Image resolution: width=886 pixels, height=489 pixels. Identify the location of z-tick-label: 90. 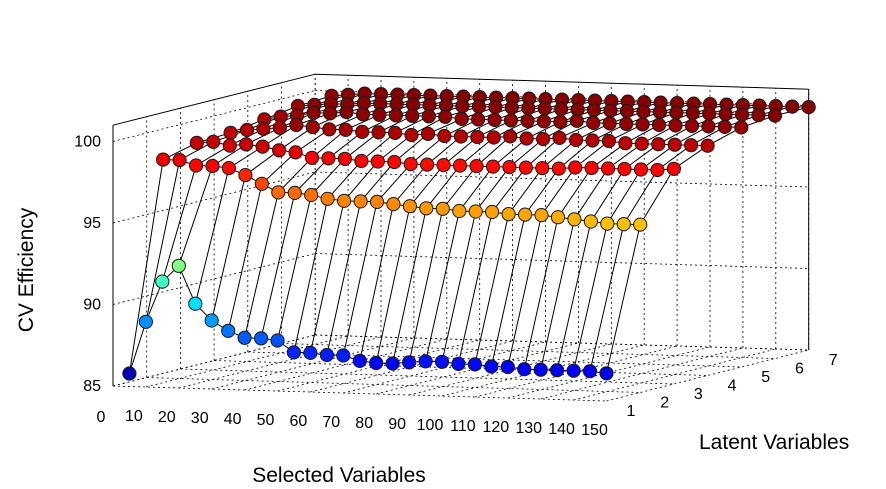
(92, 305).